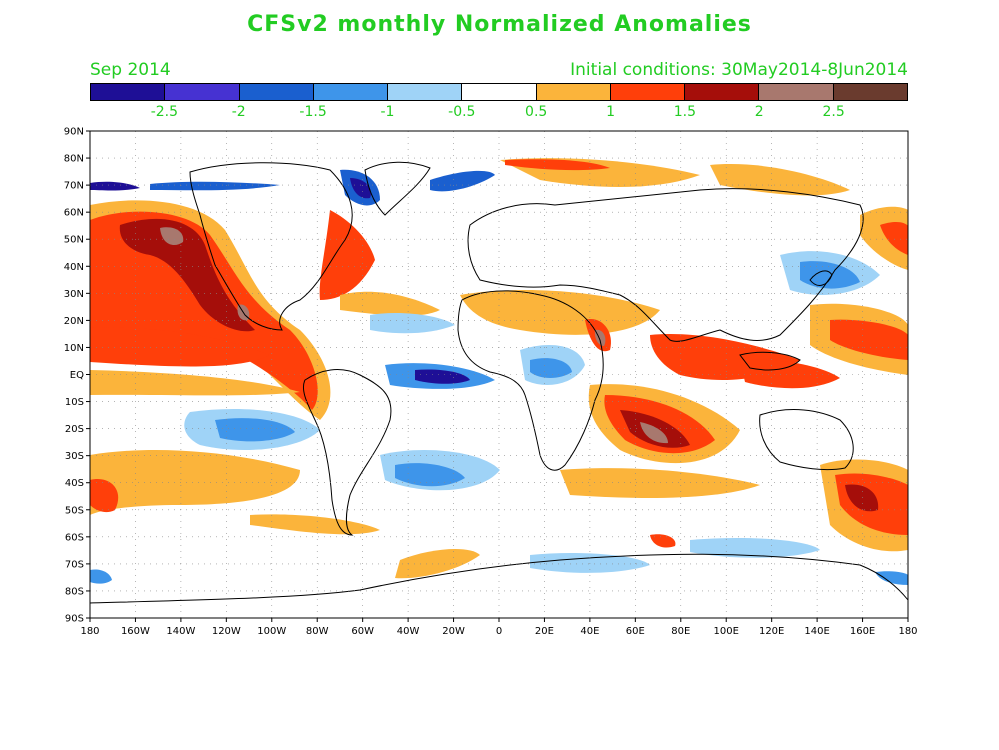  What do you see at coordinates (739, 70) in the screenshot?
I see `initial-conditions: Initial conditions: 30May2014-8Jun2014` at bounding box center [739, 70].